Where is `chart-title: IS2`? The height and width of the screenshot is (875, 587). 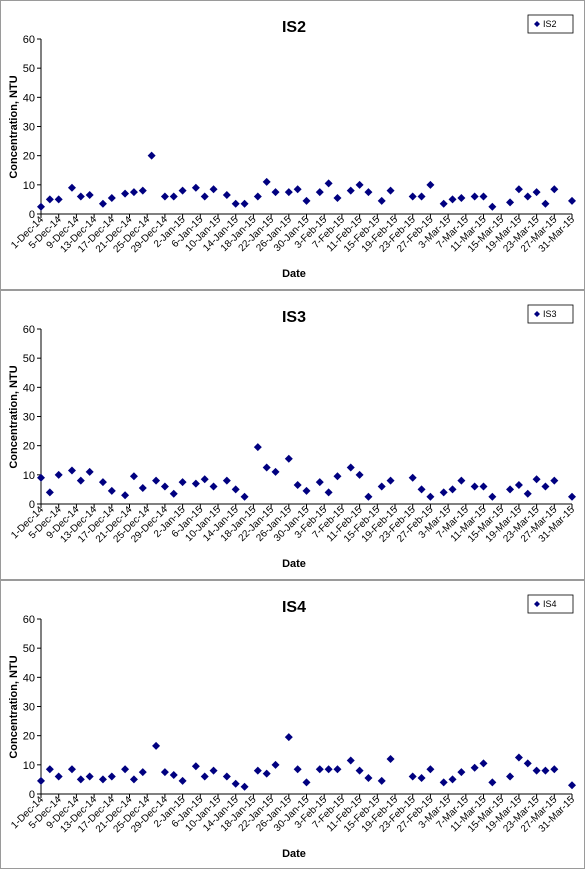
chart-title: IS2 is located at coordinates (294, 27).